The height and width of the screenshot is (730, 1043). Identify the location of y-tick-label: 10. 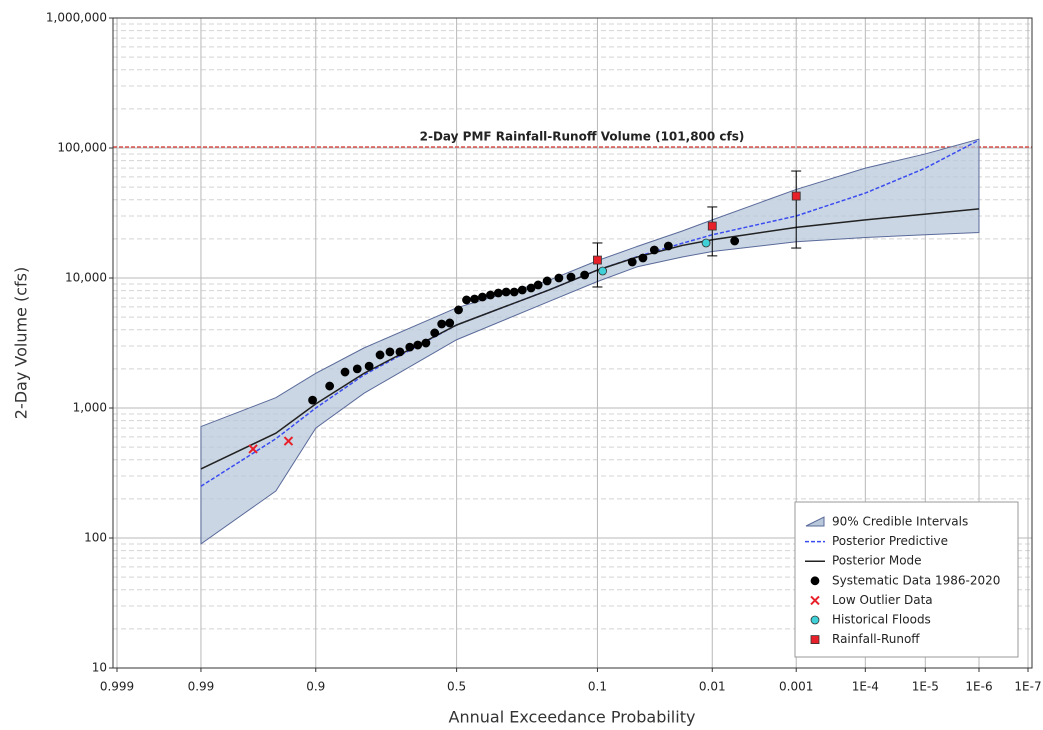
(99, 668).